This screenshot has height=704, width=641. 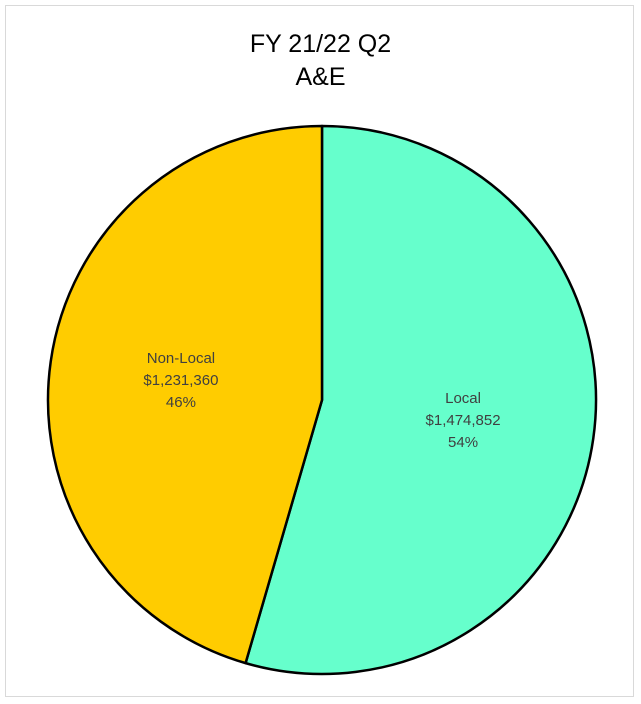 What do you see at coordinates (320, 44) in the screenshot?
I see `chart-title-line-1: FY 21/22 Q2` at bounding box center [320, 44].